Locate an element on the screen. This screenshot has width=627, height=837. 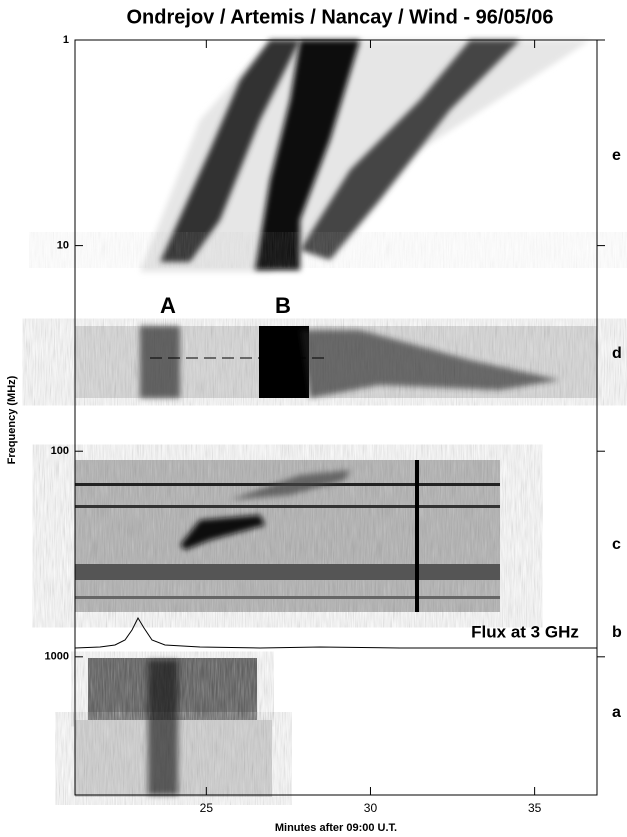
annotation: A is located at coordinates (168, 305).